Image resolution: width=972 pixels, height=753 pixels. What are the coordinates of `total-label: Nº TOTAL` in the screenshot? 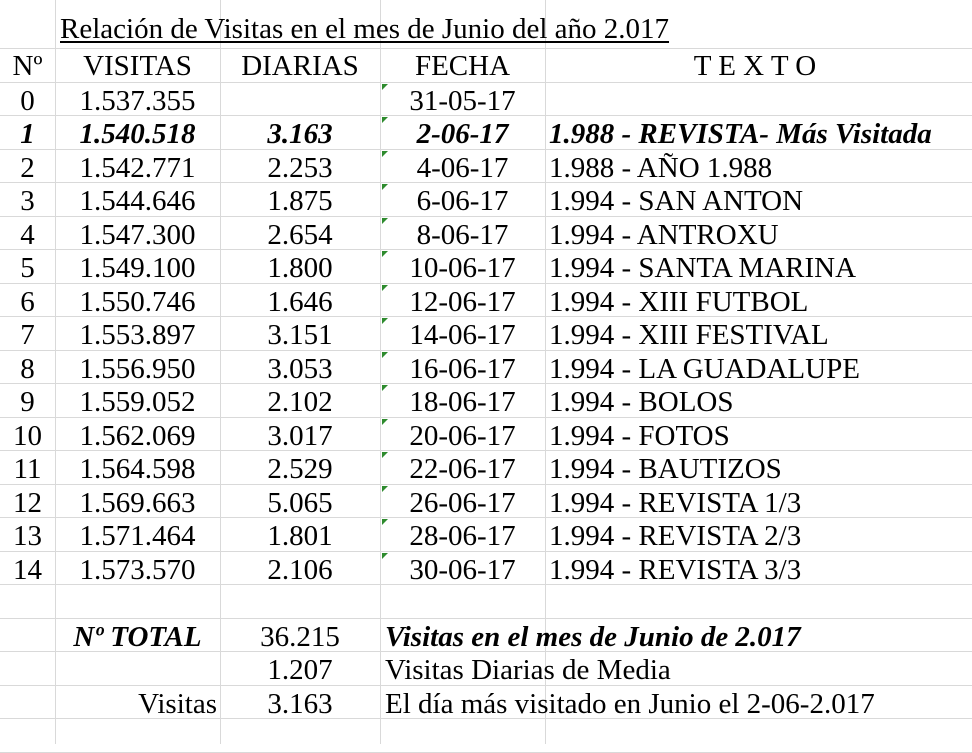 It's located at (137, 637).